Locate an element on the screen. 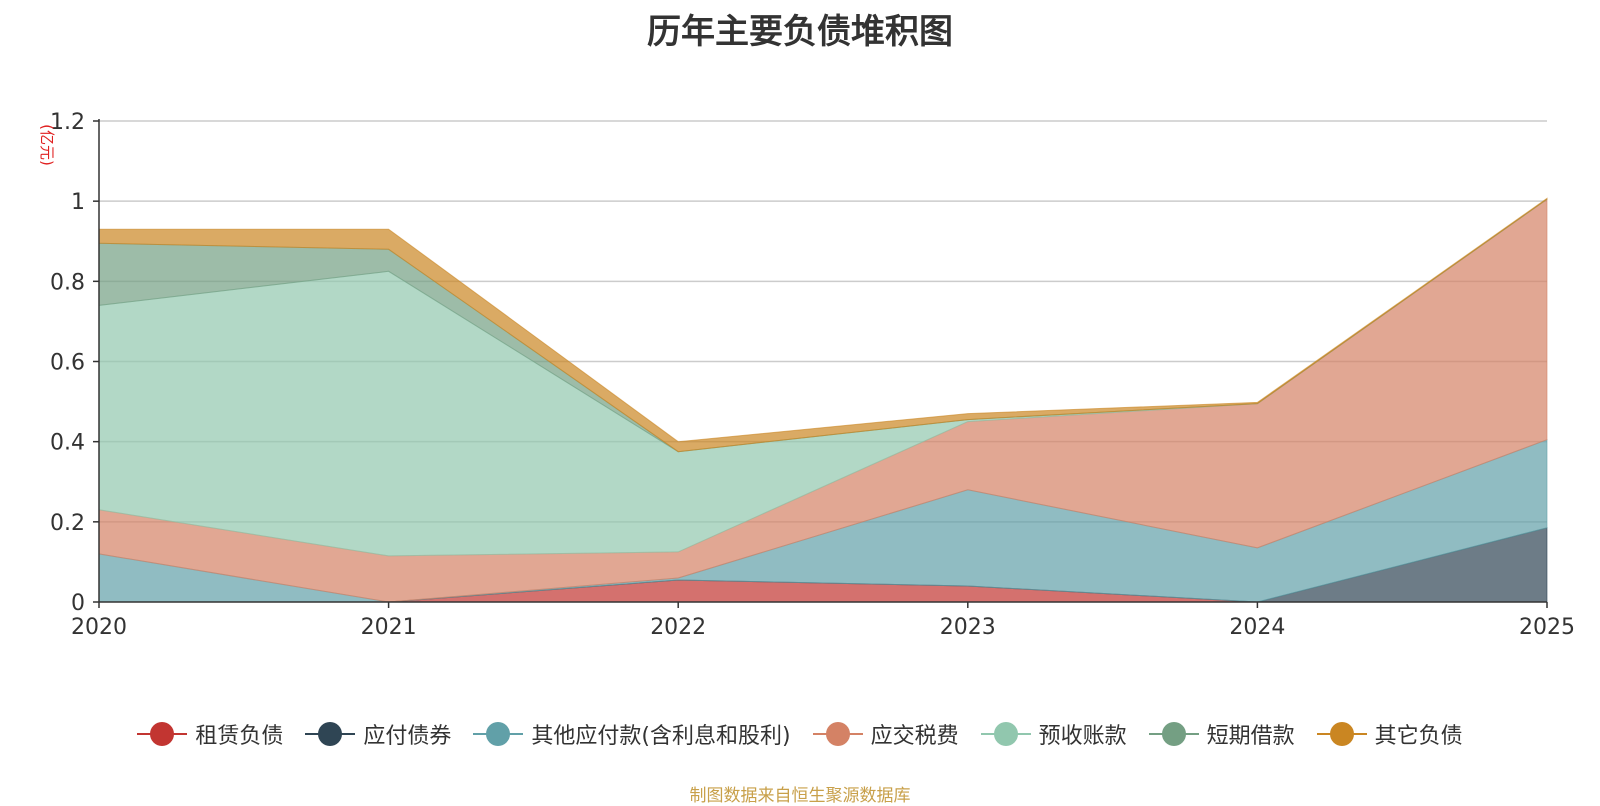  legend-item: 短期借款 is located at coordinates (1221, 734).